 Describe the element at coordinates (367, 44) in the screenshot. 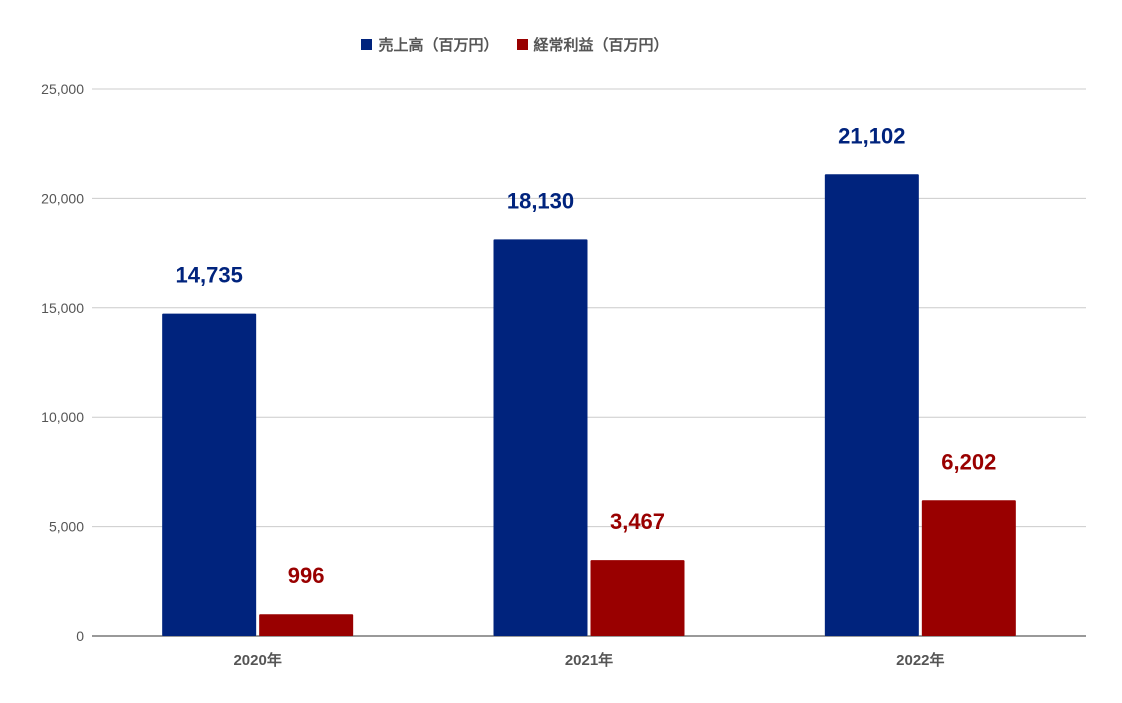

I see `legend-swatch-sales` at that location.